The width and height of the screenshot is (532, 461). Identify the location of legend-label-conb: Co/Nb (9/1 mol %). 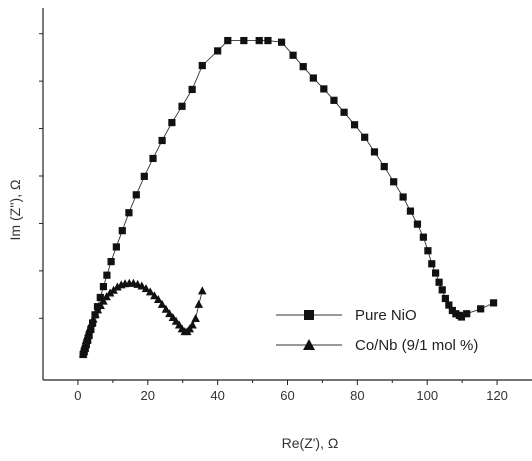
(416, 345).